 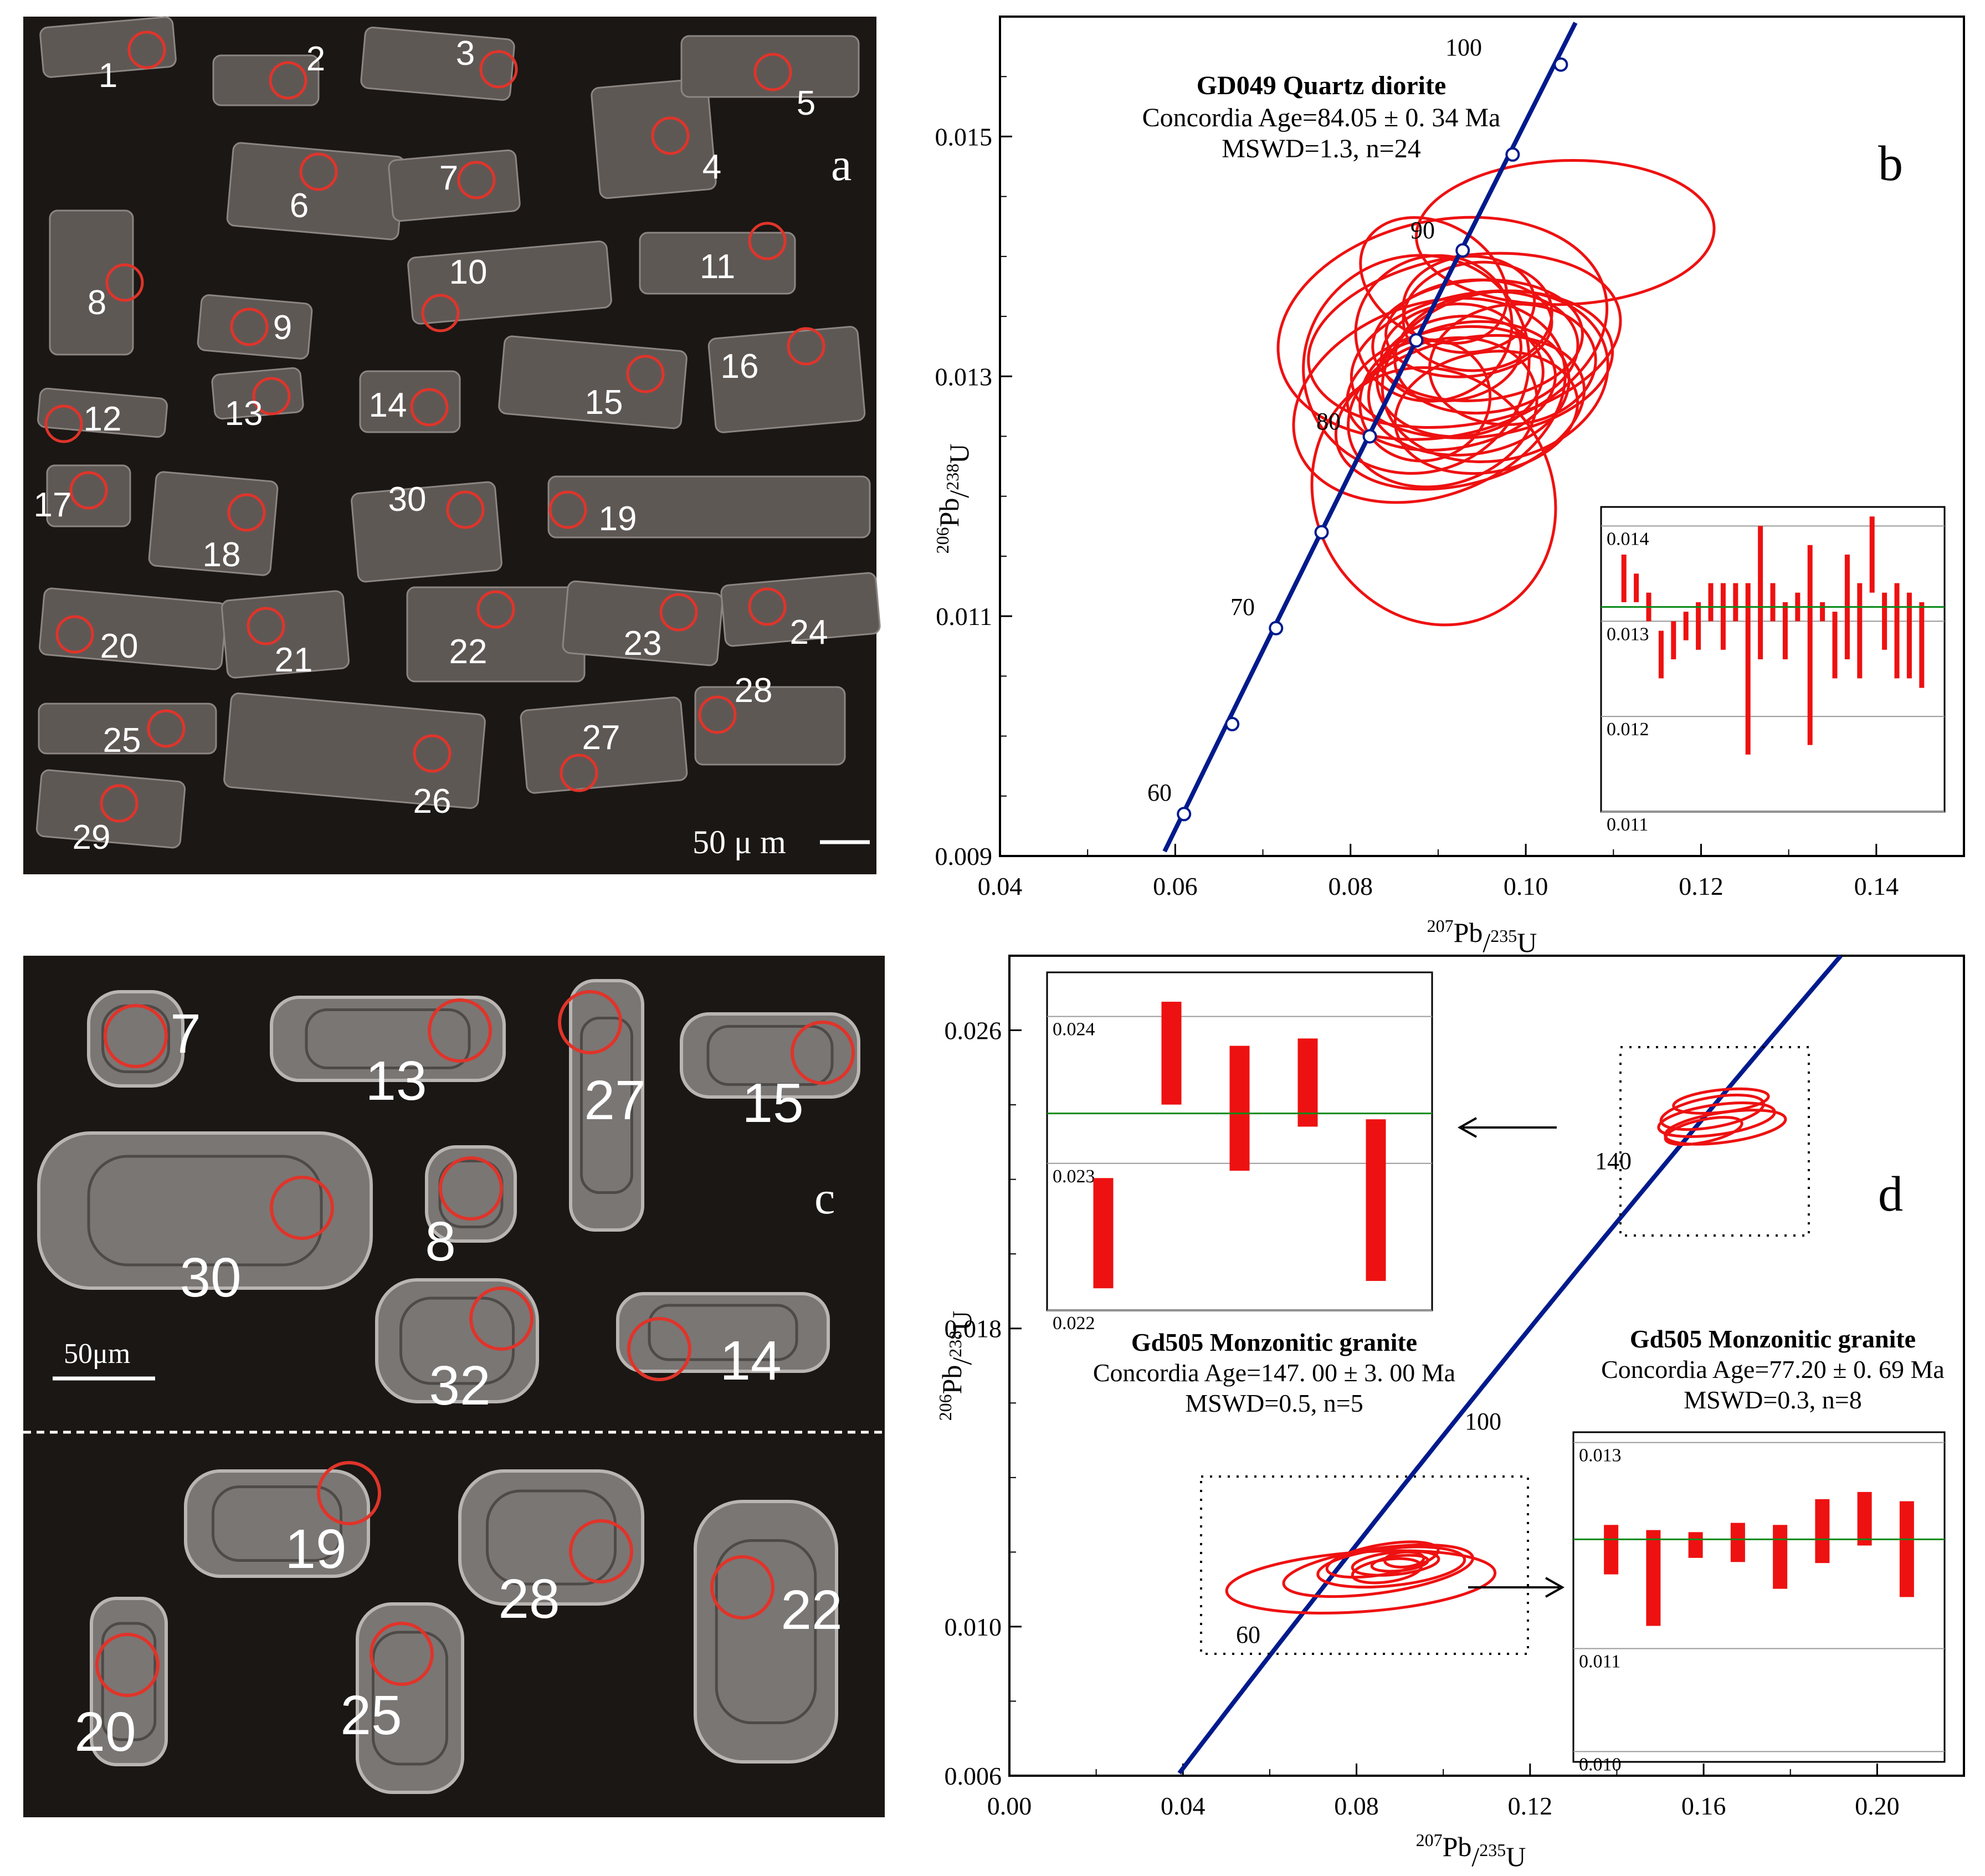 I want to click on panel-letter-b: b, so click(x=1891, y=163).